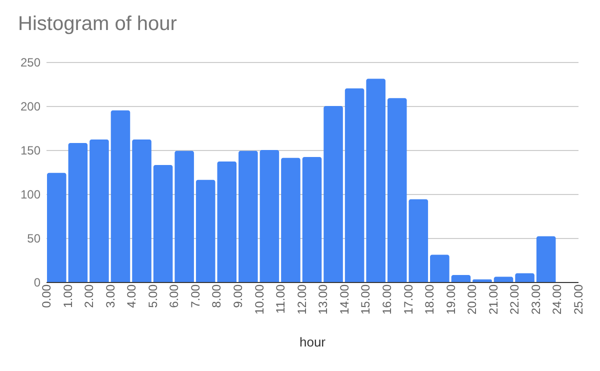 This screenshot has width=600, height=371. Describe the element at coordinates (238, 296) in the screenshot. I see `x-tick-label: 9.00` at that location.